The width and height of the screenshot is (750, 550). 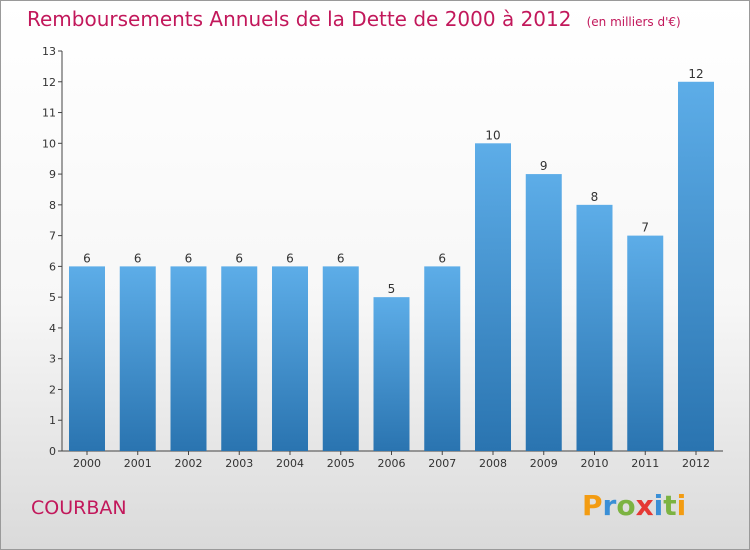 What do you see at coordinates (544, 463) in the screenshot?
I see `x-tick-label: 2009` at bounding box center [544, 463].